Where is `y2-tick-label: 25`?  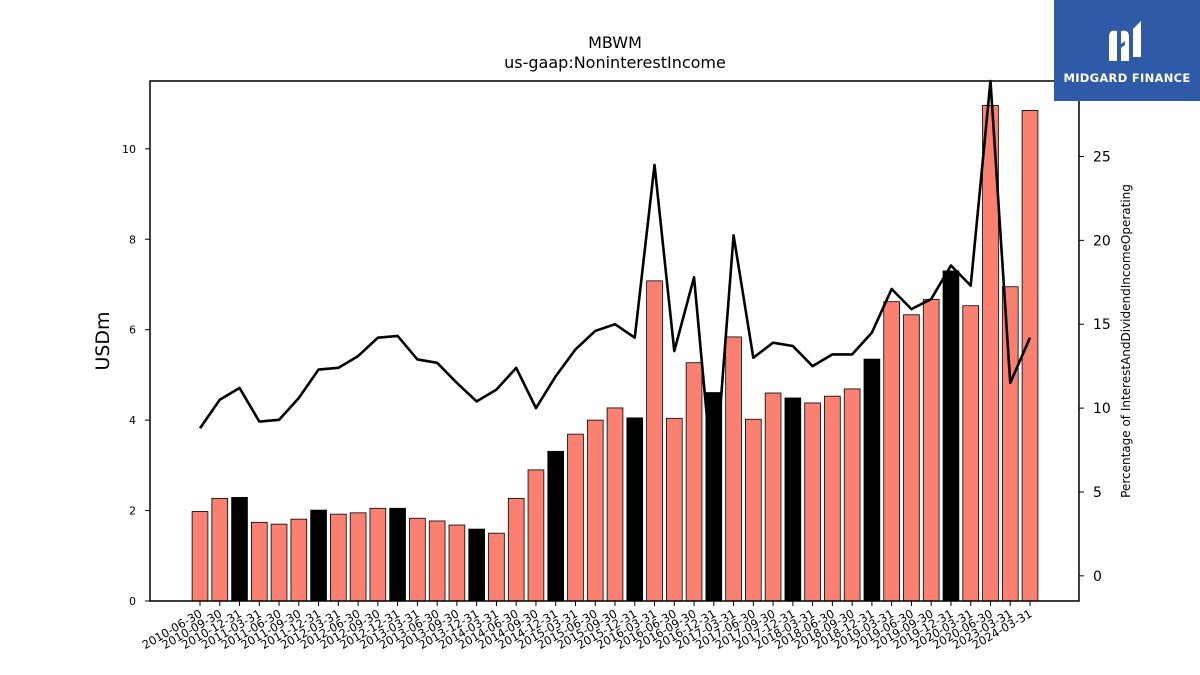
y2-tick-label: 25 is located at coordinates (1102, 157).